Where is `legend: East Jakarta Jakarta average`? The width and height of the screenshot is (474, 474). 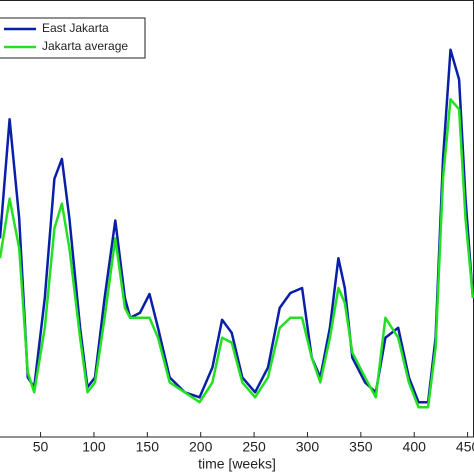
legend: East Jakarta Jakarta average is located at coordinates (73, 38).